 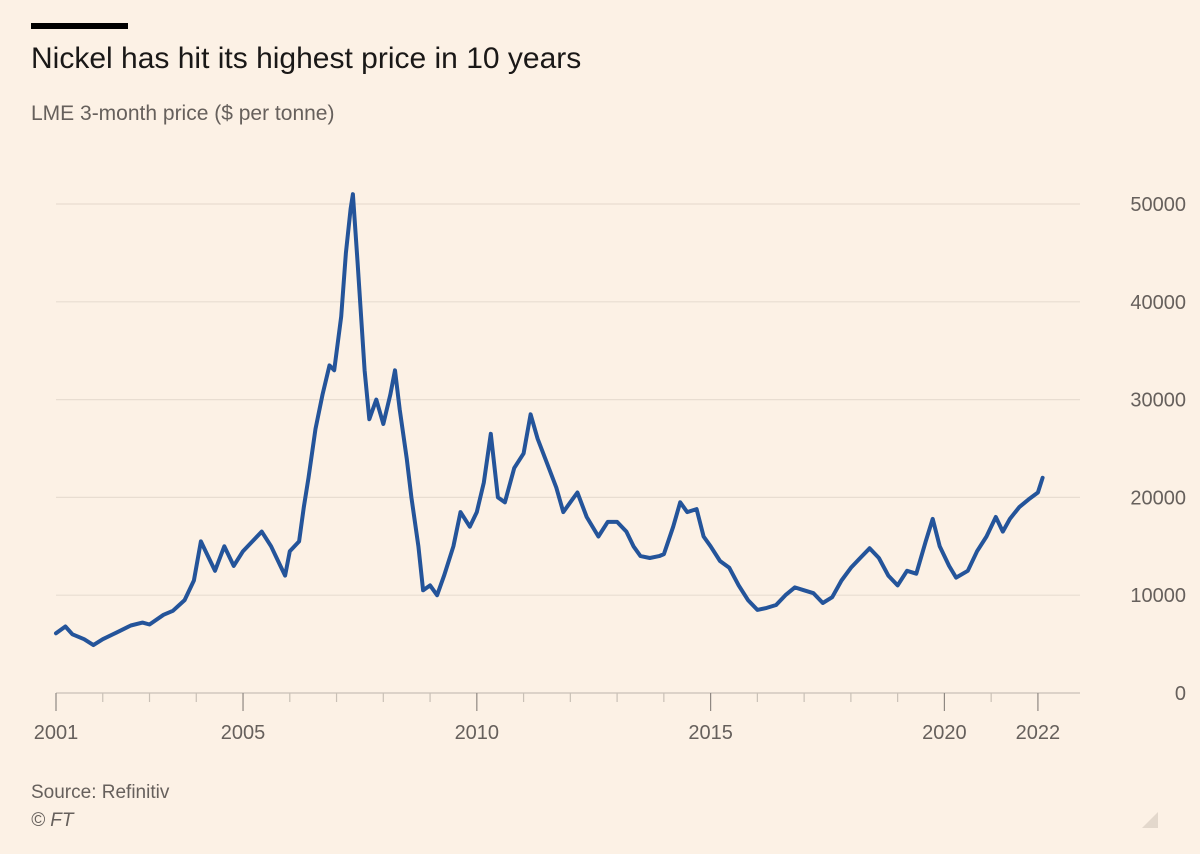 What do you see at coordinates (100, 792) in the screenshot?
I see `source-note: Source: Refinitiv` at bounding box center [100, 792].